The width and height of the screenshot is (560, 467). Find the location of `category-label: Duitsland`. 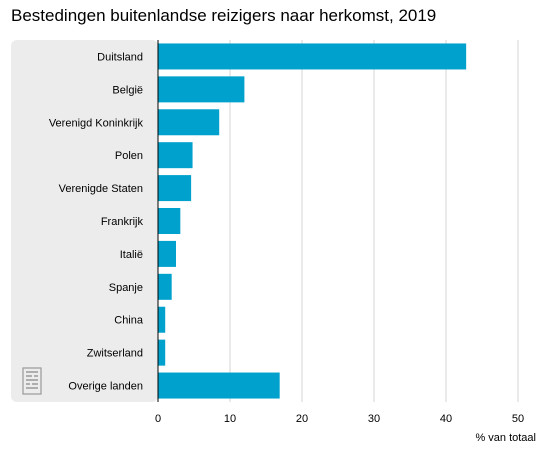

category-label: Duitsland is located at coordinates (120, 57).